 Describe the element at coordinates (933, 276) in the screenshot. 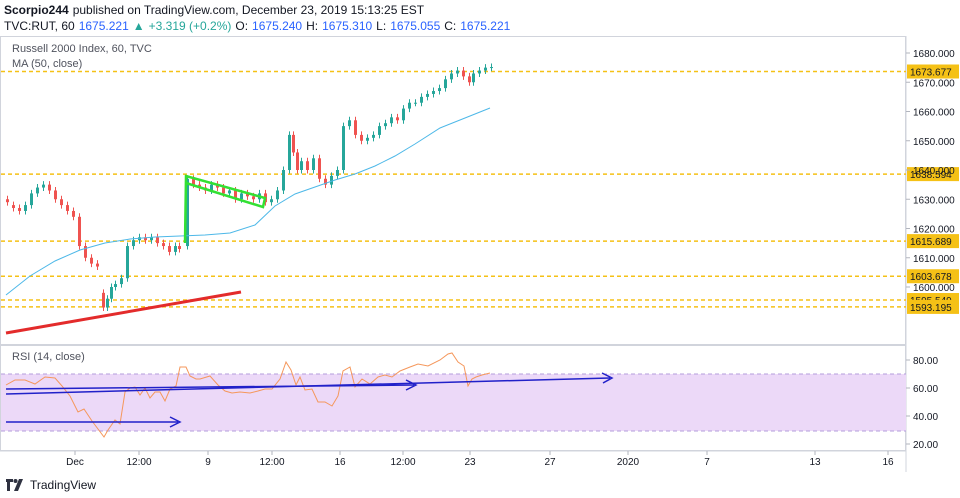

I see `level-price-tag: 1603.678` at that location.